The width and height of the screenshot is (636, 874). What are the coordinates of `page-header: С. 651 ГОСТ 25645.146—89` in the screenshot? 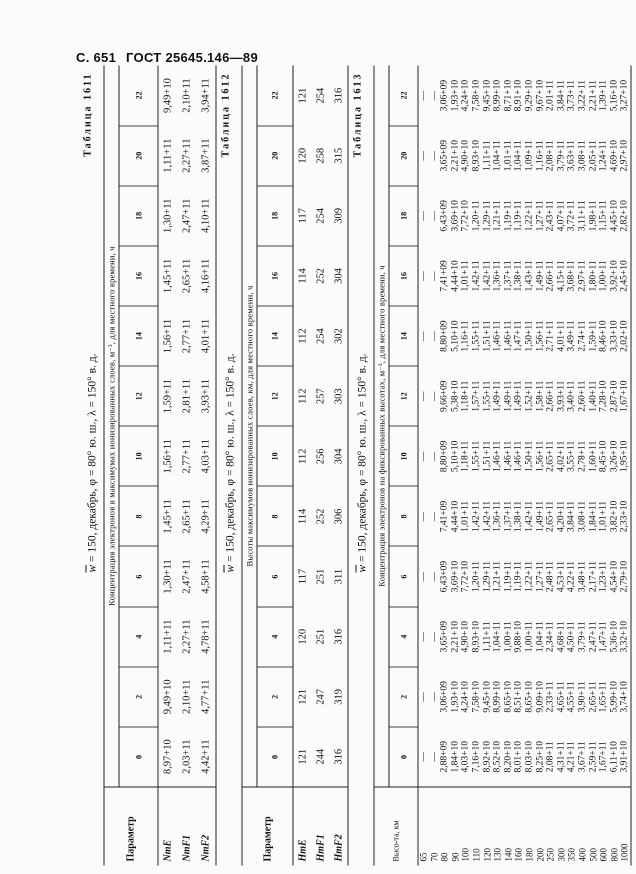 It's located at (170, 57).